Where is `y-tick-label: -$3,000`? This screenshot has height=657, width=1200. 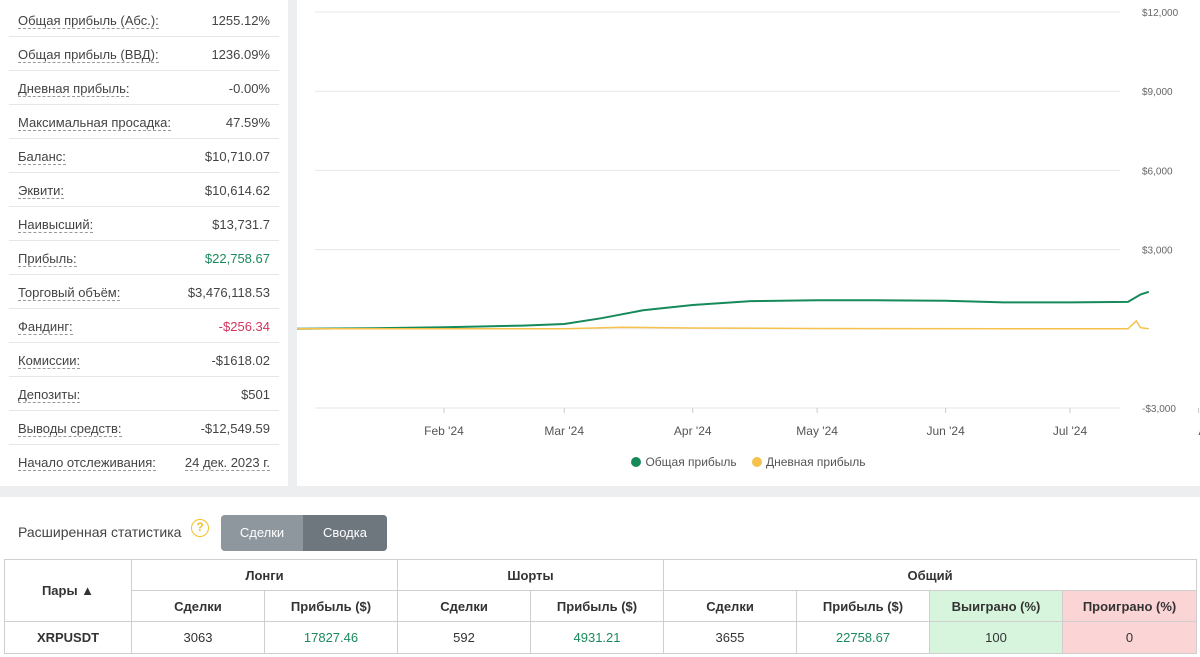 y-tick-label: -$3,000 is located at coordinates (1159, 409).